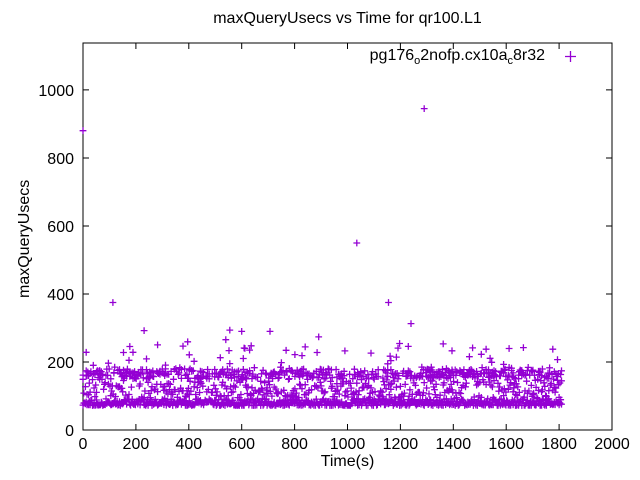 The height and width of the screenshot is (480, 640). Describe the element at coordinates (559, 444) in the screenshot. I see `svg-text: 1800` at that location.